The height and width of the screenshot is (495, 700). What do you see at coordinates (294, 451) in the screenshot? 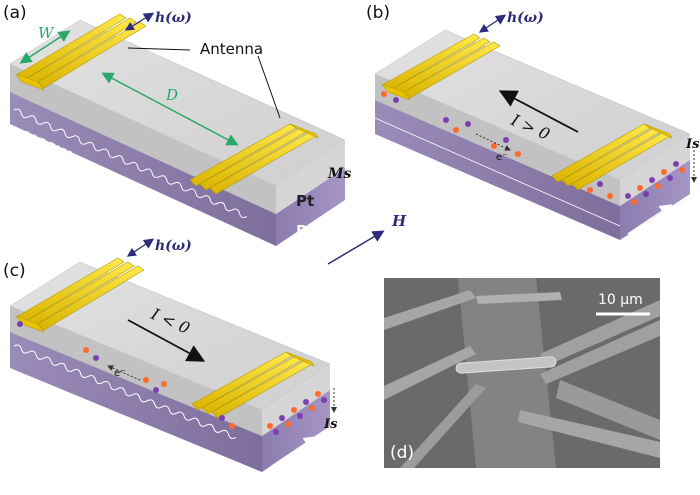
I see `py-arrow-c` at bounding box center [294, 451].